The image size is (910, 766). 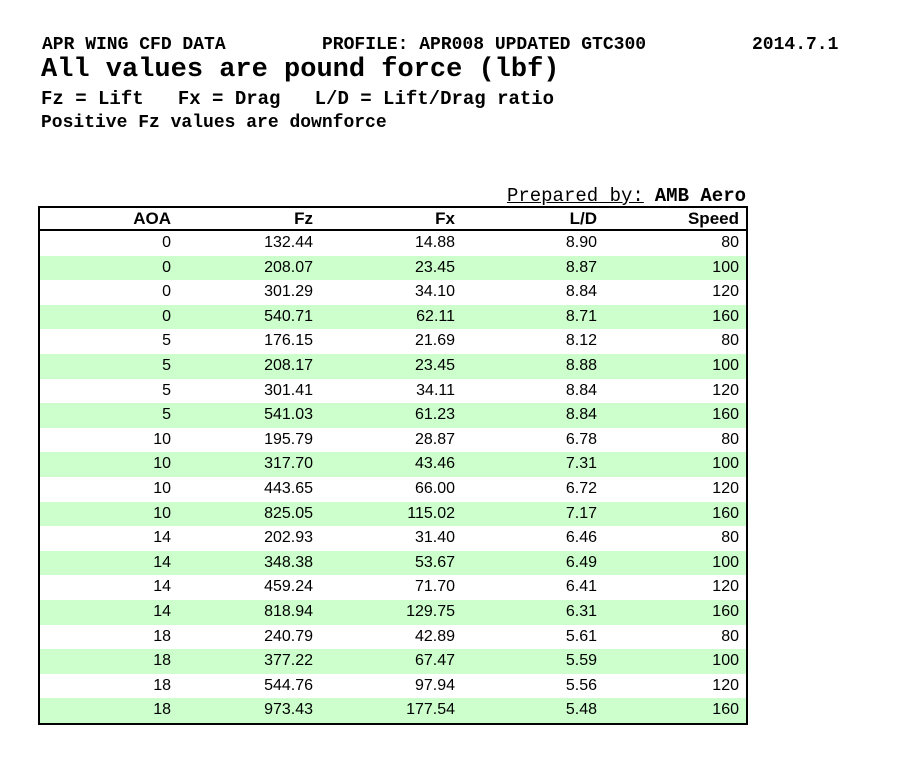 I want to click on column-header-ld: L/D, so click(x=533, y=219).